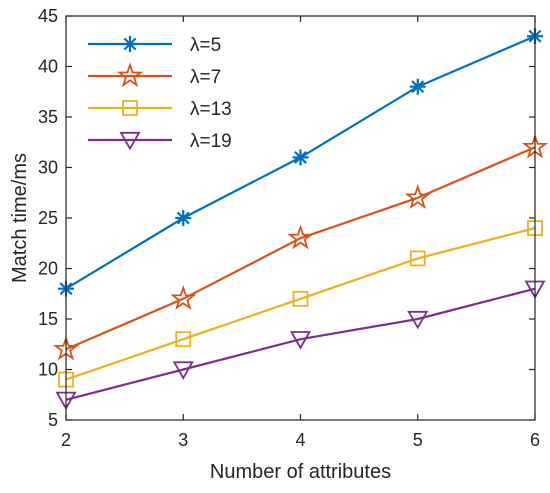  What do you see at coordinates (160, 141) in the screenshot?
I see `legend-item: λ=19` at bounding box center [160, 141].